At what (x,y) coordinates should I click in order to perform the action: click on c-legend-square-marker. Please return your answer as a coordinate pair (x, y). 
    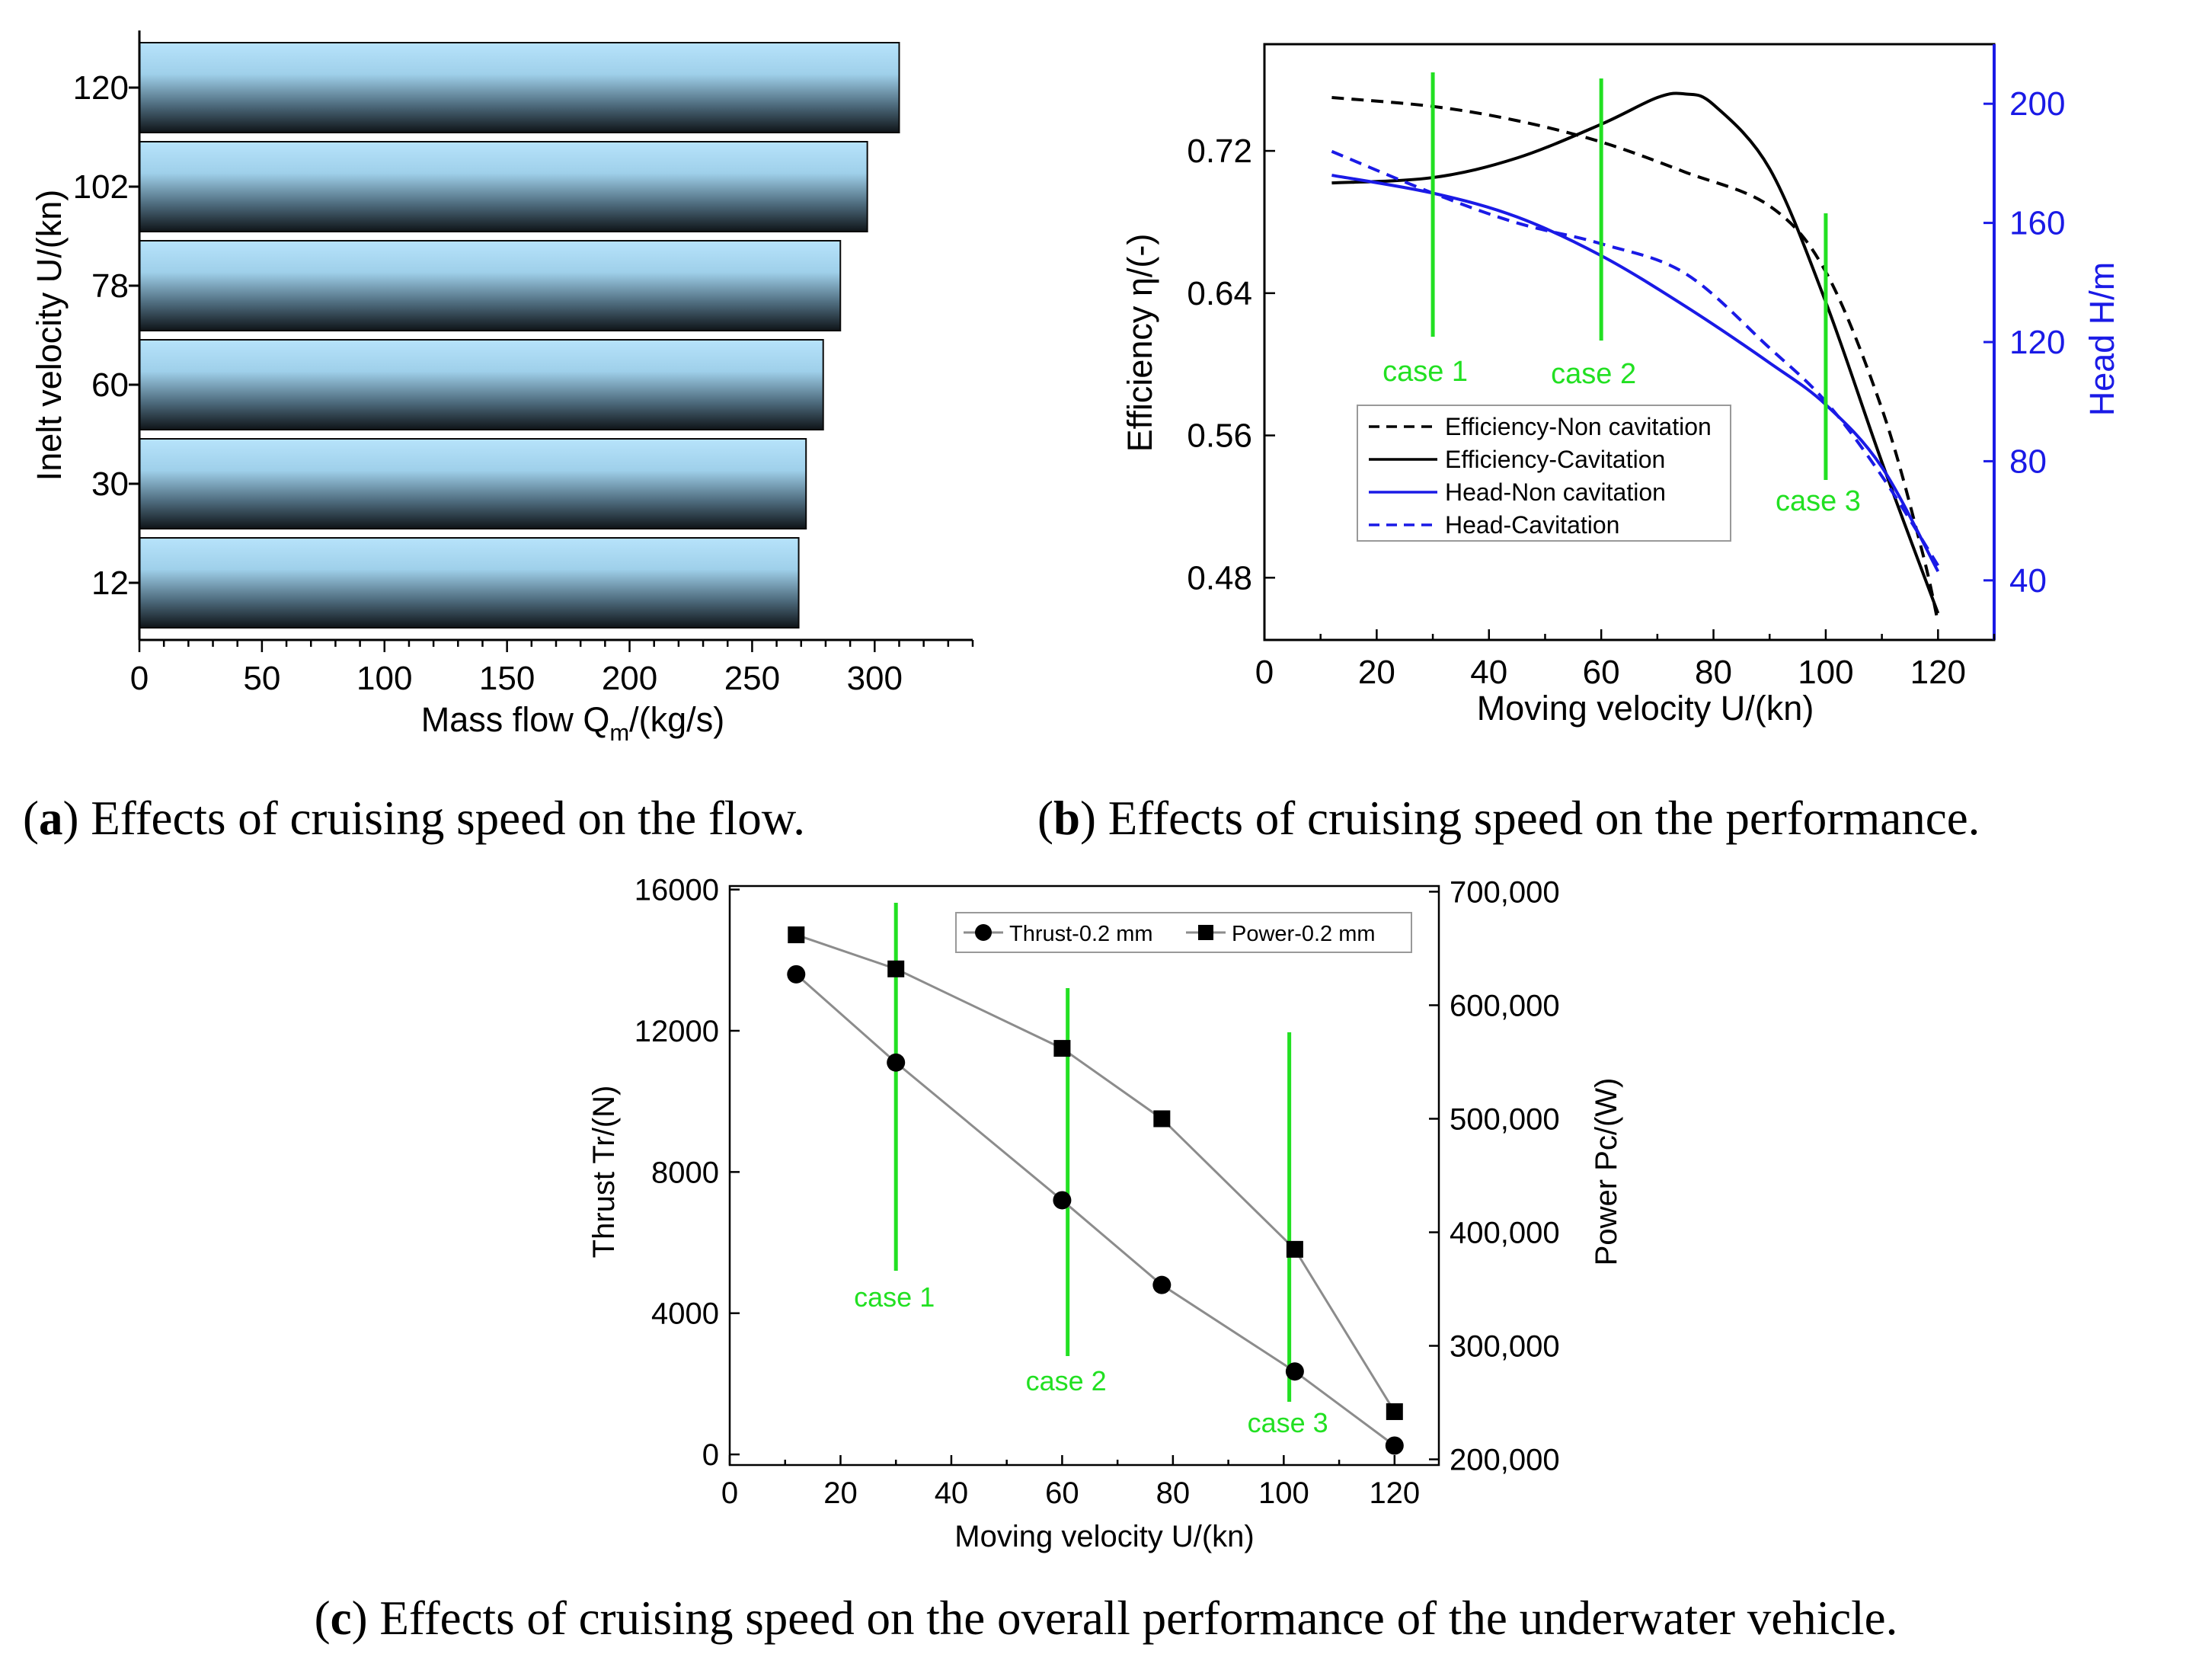
    Looking at the image, I should click on (1205, 932).